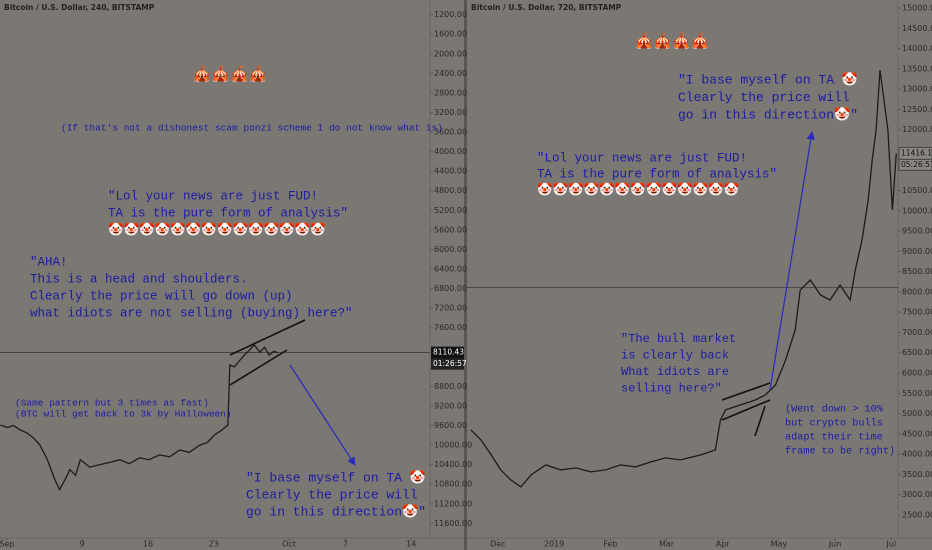  Describe the element at coordinates (723, 544) in the screenshot. I see `x-tick-label: Apr` at that location.